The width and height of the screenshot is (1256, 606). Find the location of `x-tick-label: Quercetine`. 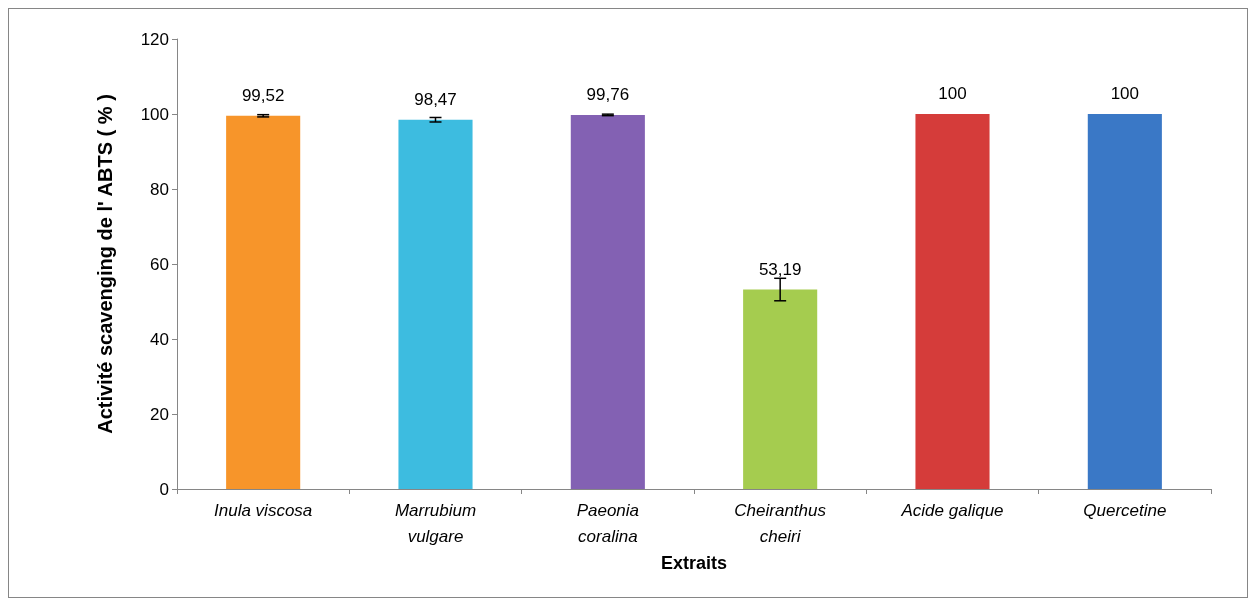

x-tick-label: Quercetine is located at coordinates (1125, 510).